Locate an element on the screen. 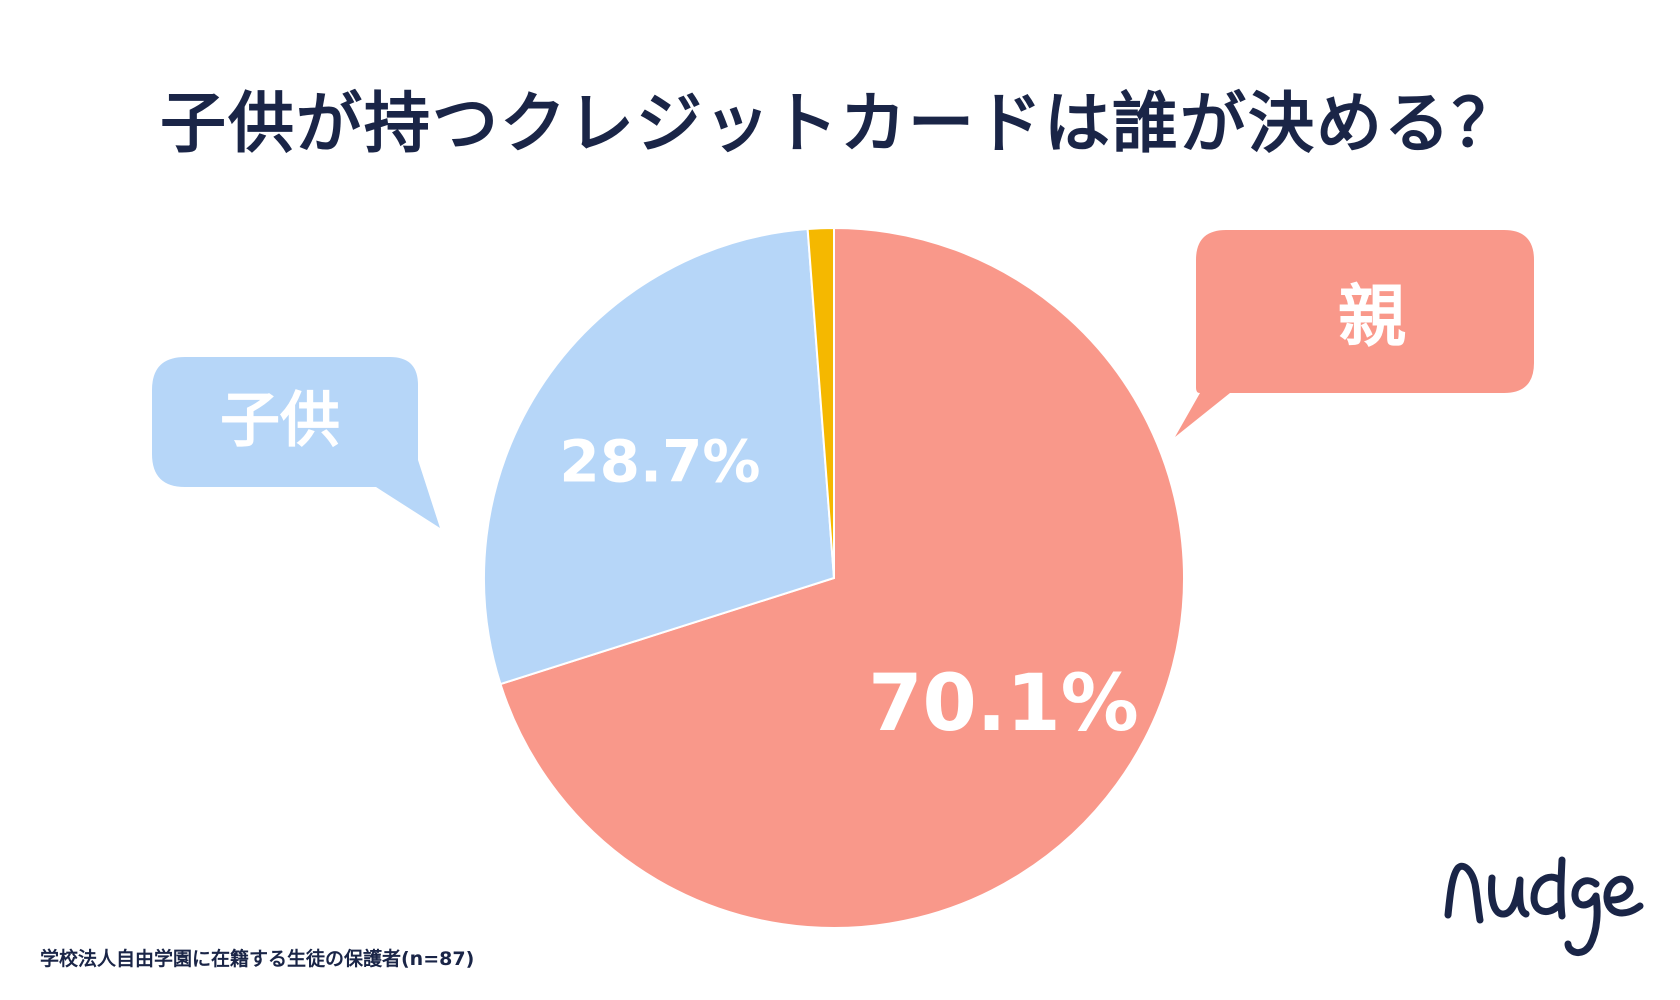  nudge-logo is located at coordinates (1544, 906).